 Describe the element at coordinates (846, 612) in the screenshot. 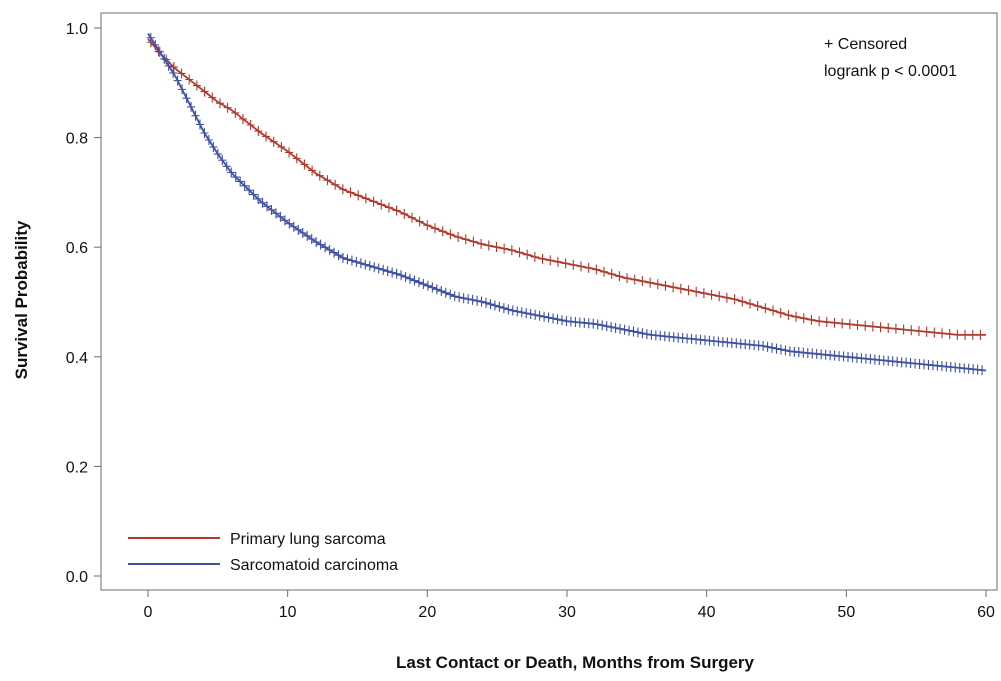

I see `x-tick-label: 50` at that location.